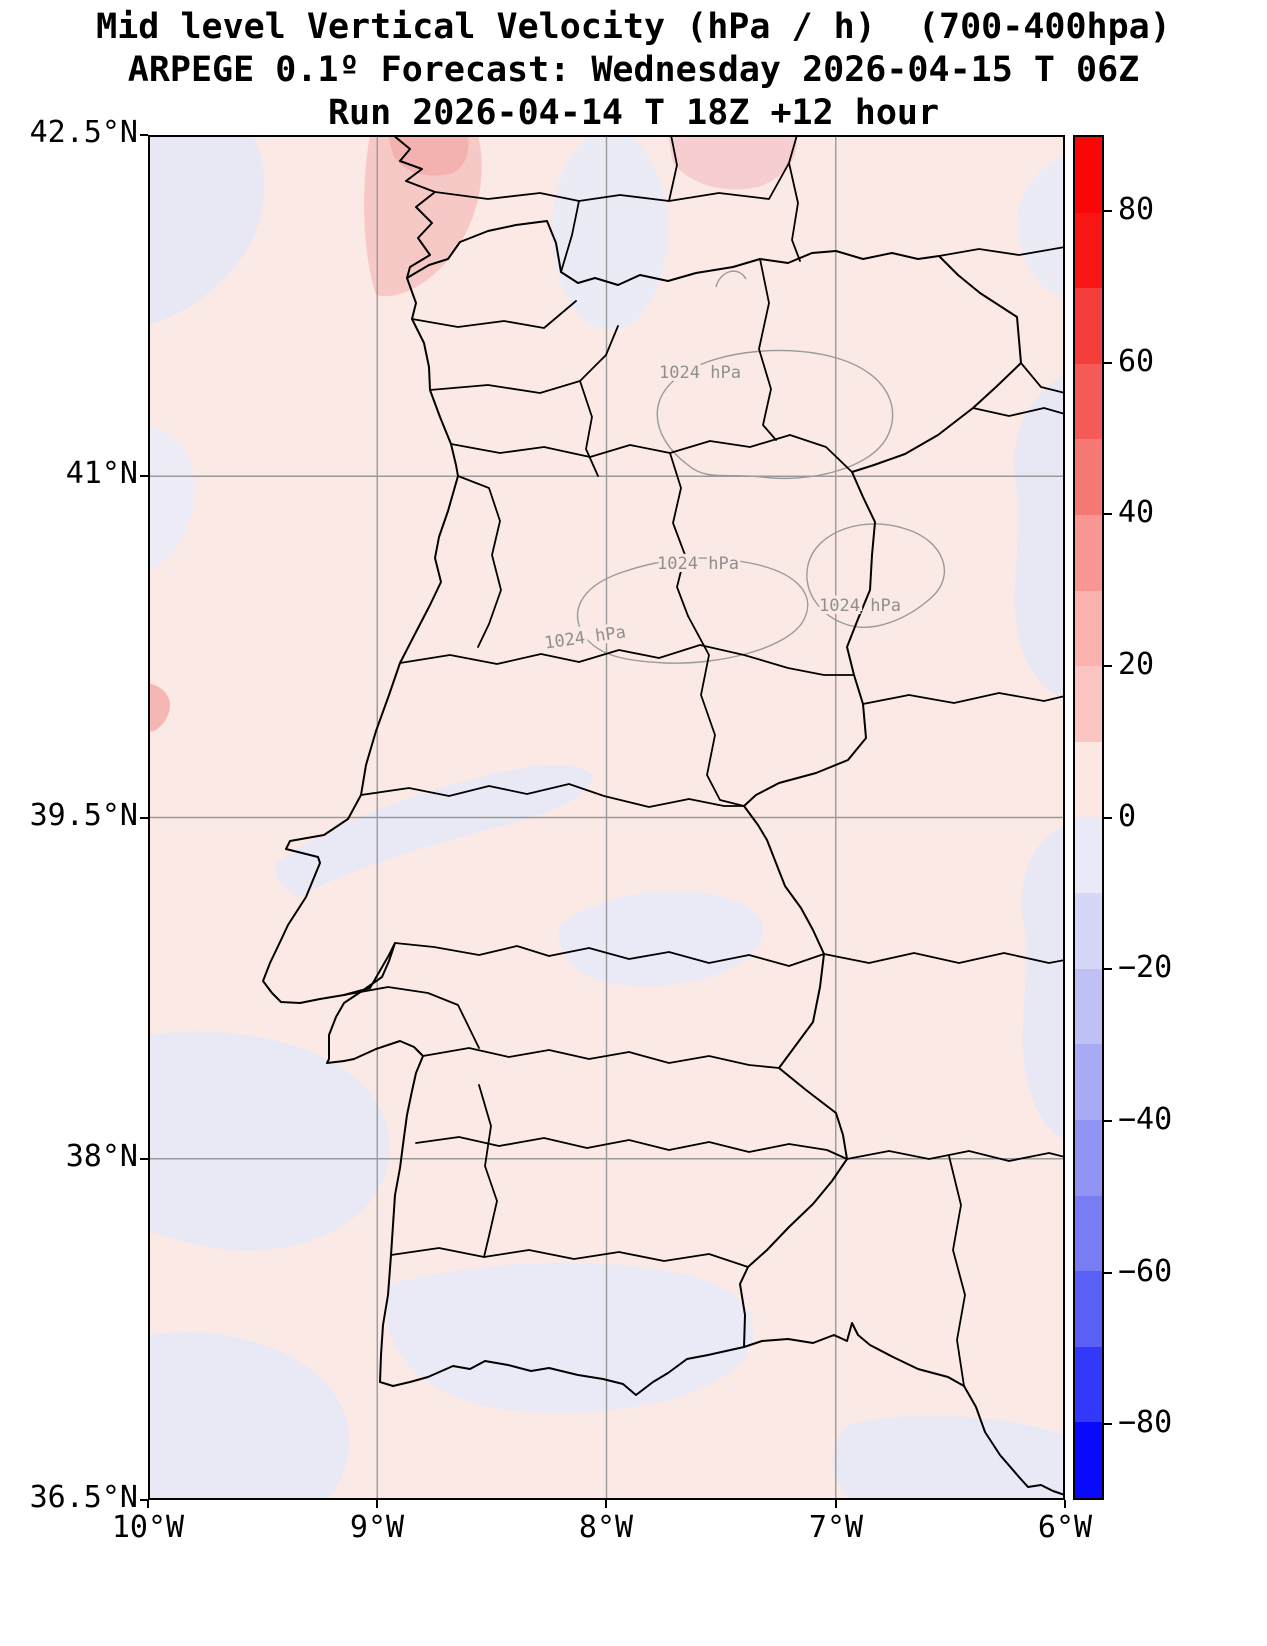 The width and height of the screenshot is (1267, 1646). What do you see at coordinates (836, 1527) in the screenshot?
I see `lon-tick-label: 7°W` at bounding box center [836, 1527].